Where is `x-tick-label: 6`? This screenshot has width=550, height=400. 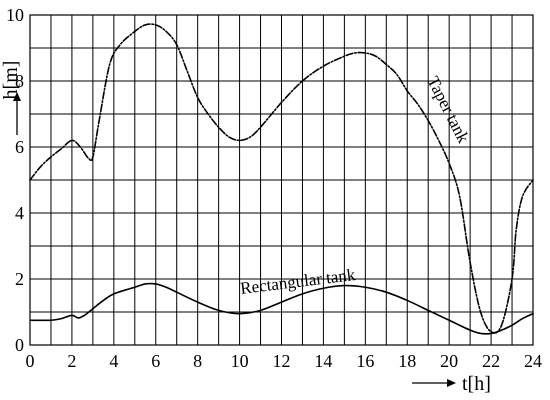 x-tick-label: 6 is located at coordinates (155, 361).